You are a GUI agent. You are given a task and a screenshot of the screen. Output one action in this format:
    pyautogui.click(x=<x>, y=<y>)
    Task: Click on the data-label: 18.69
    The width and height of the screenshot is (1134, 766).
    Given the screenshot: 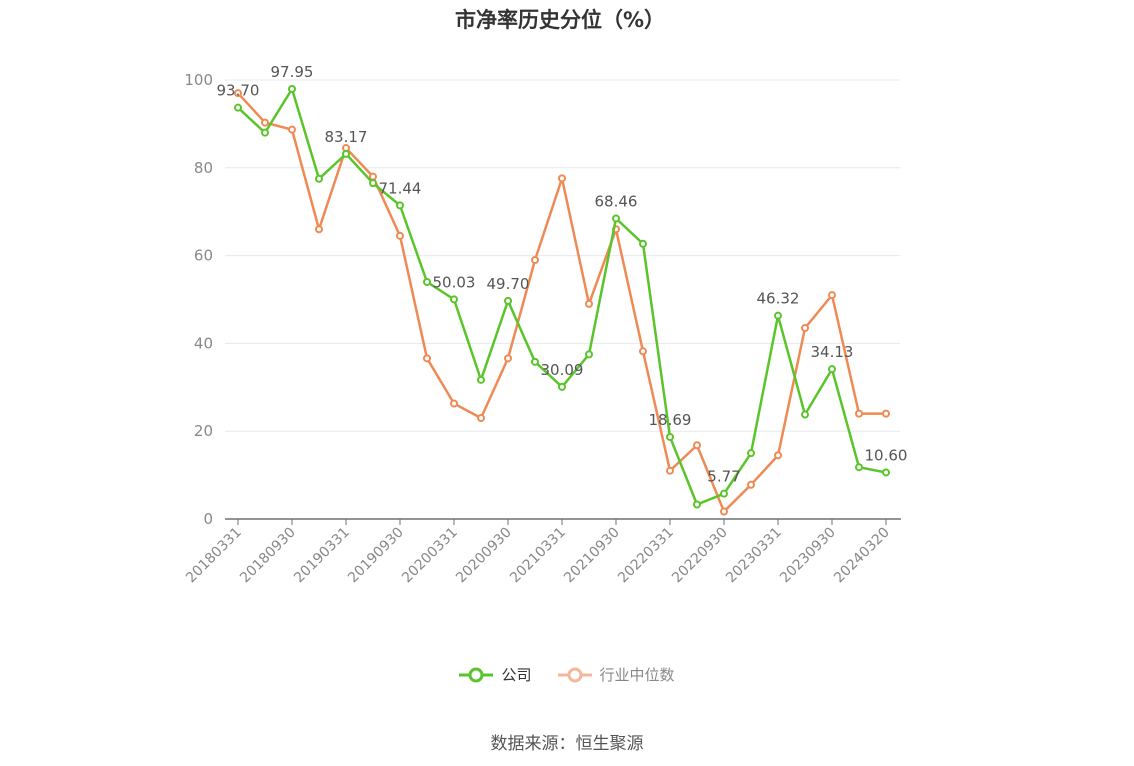 What is the action you would take?
    pyautogui.click(x=670, y=420)
    